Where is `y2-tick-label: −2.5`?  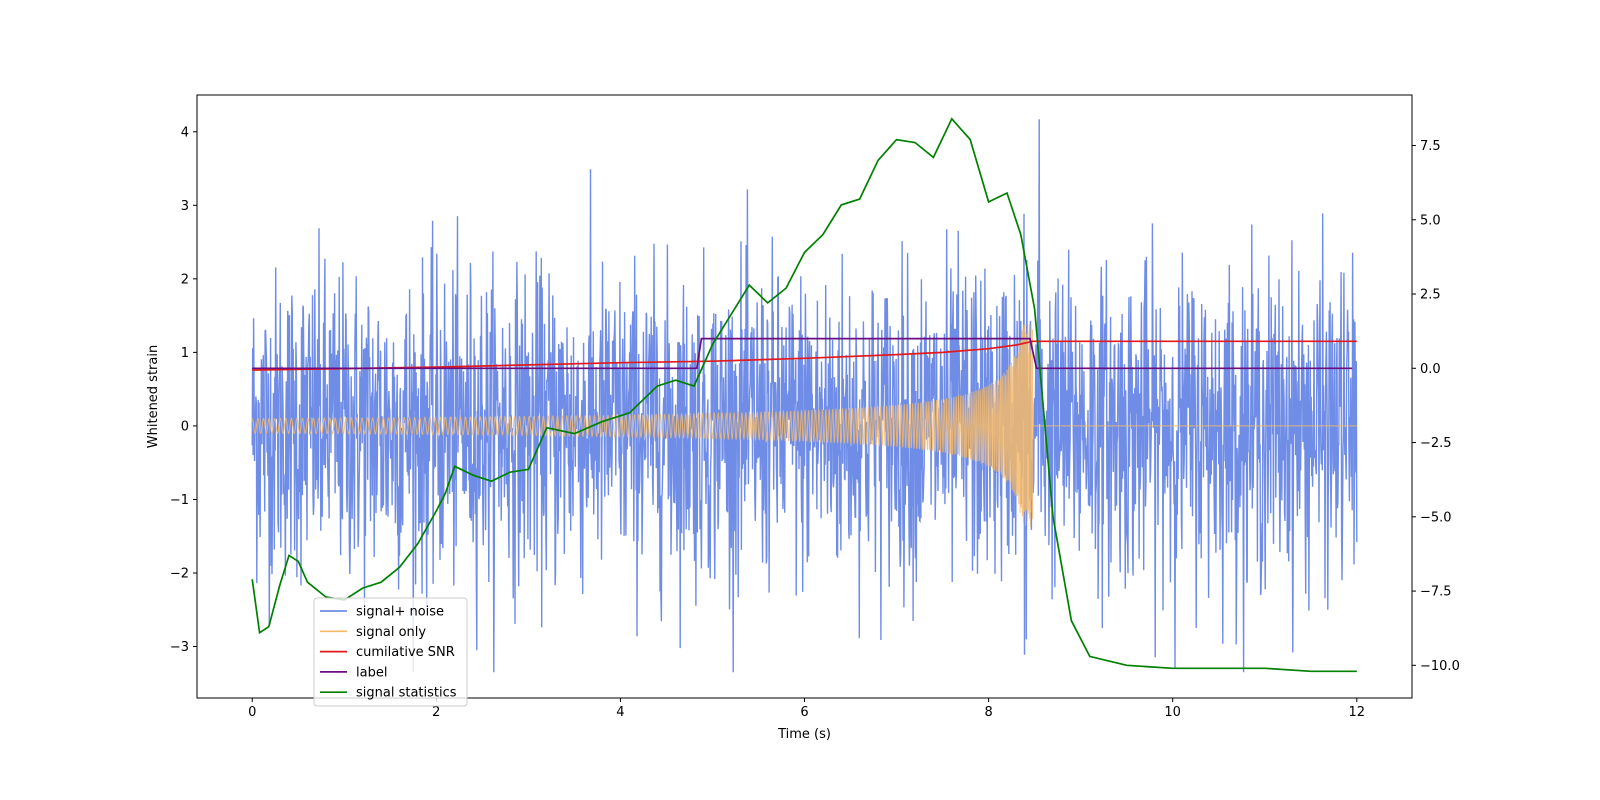 y2-tick-label: −2.5 is located at coordinates (1436, 443).